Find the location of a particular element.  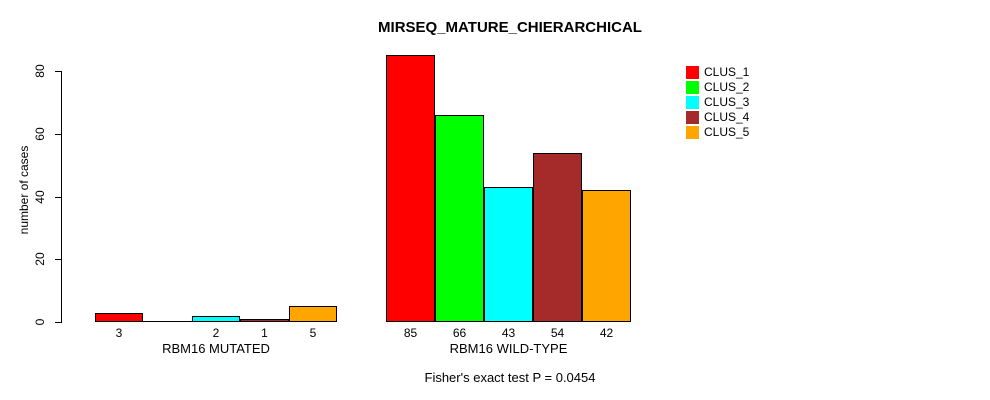

bar-value-label: 2 is located at coordinates (216, 333).